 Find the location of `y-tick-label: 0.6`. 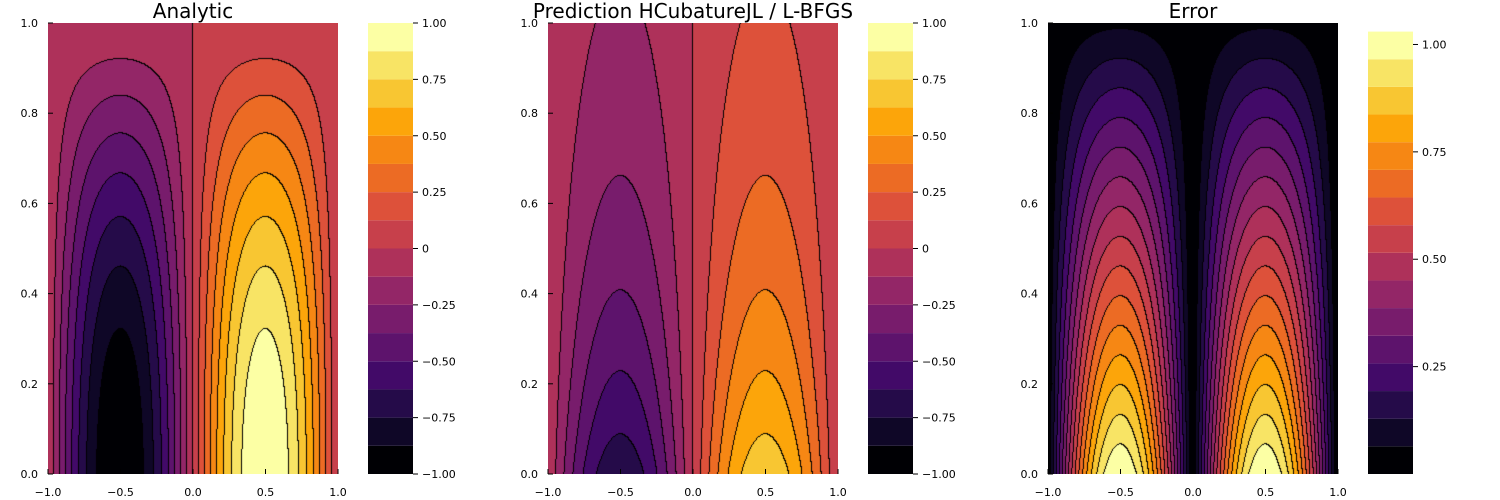

y-tick-label: 0.6 is located at coordinates (30, 203).